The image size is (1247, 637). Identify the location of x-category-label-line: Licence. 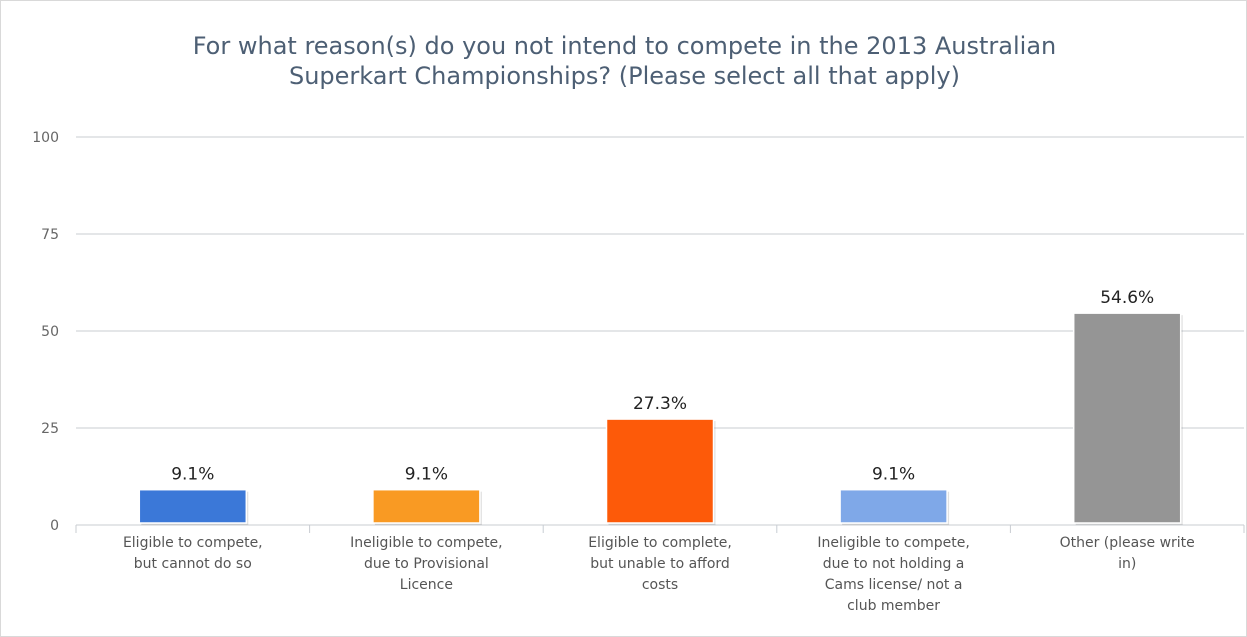
(426, 585).